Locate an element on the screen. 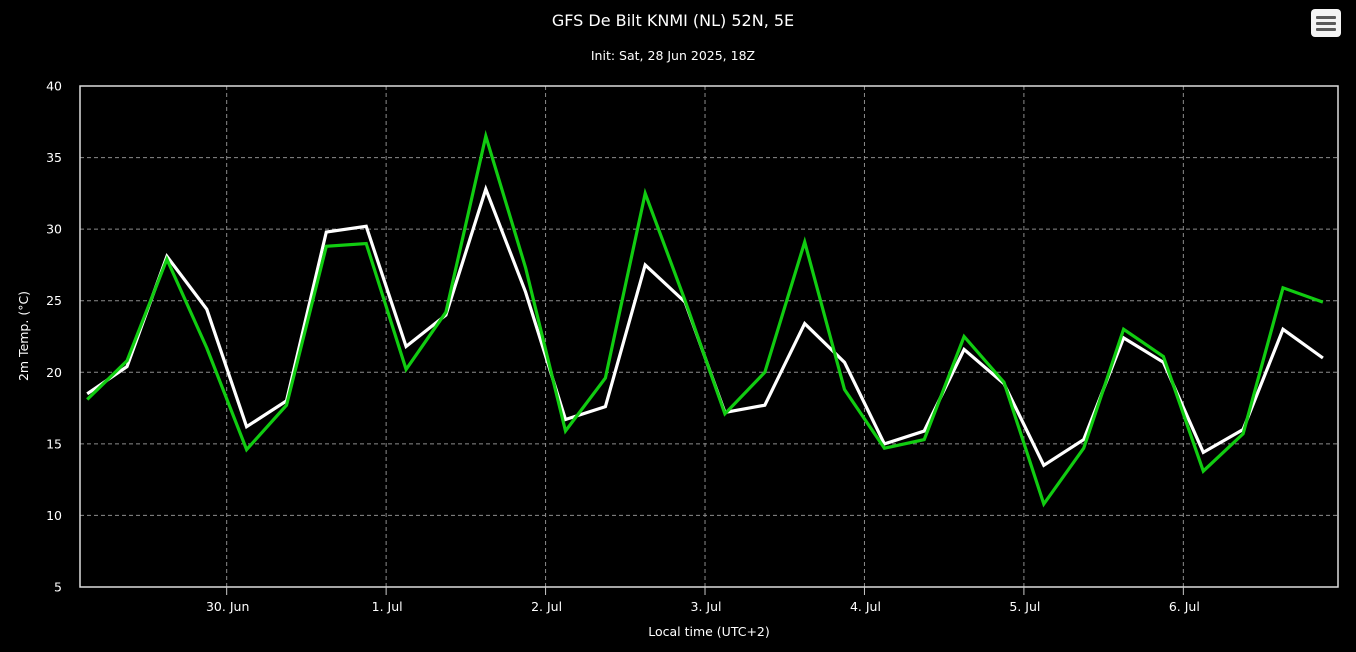  y-tick-label: 35 is located at coordinates (54, 157).